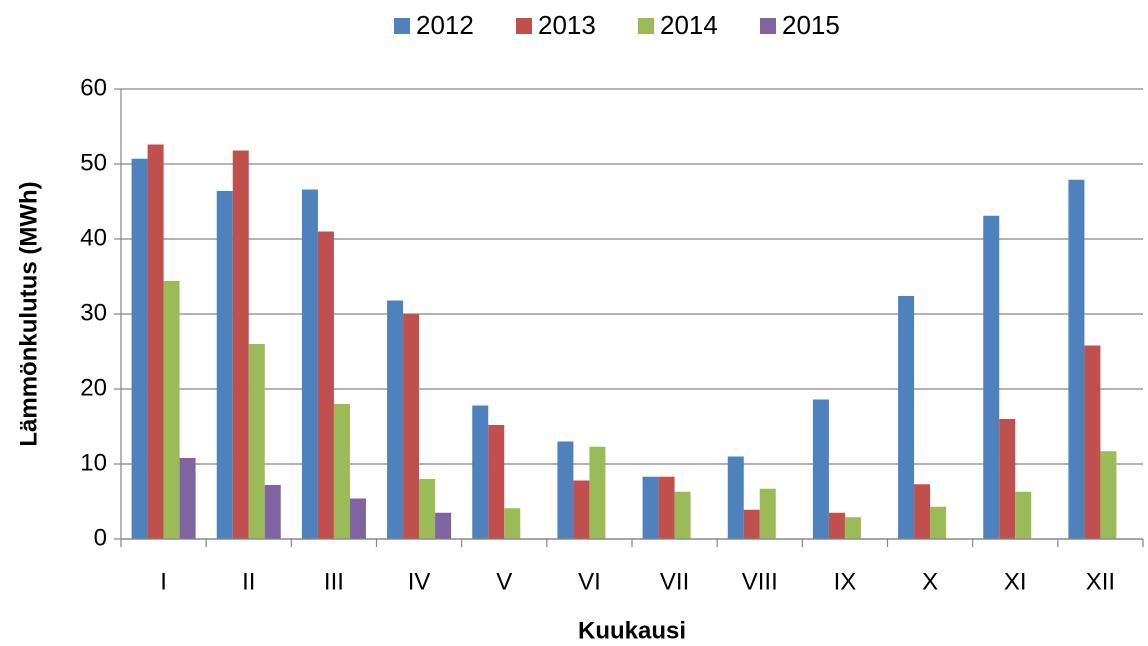 The width and height of the screenshot is (1148, 646). I want to click on x-tick-label: XI, so click(1015, 581).